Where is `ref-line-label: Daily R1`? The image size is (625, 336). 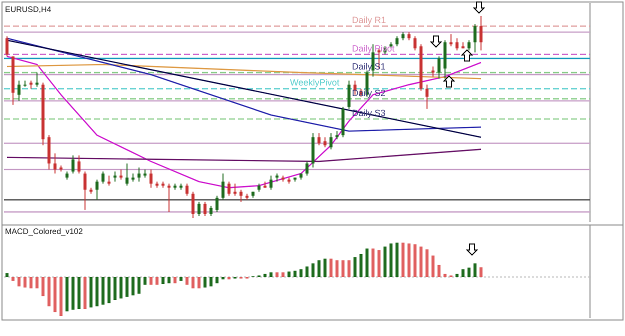
ref-line-label: Daily R1 is located at coordinates (369, 20).